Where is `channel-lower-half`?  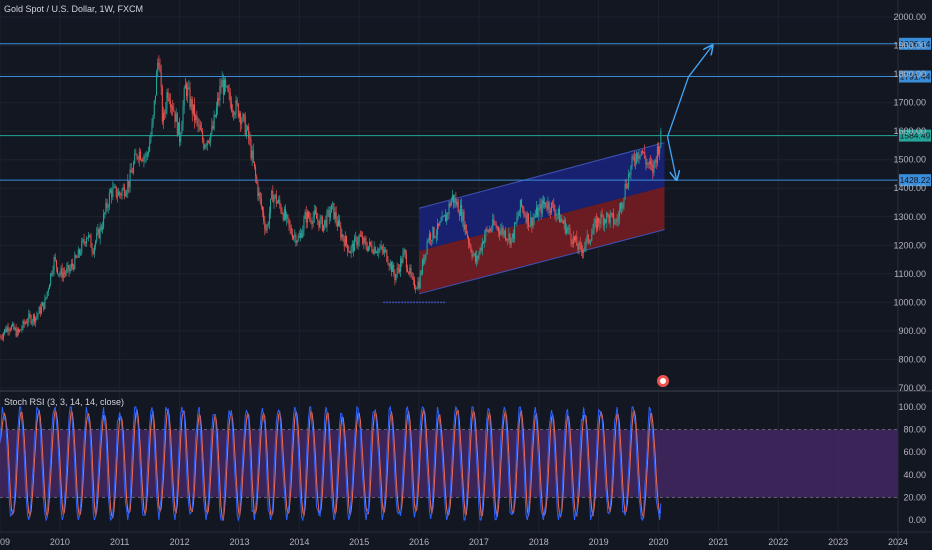
channel-lower-half is located at coordinates (542, 240).